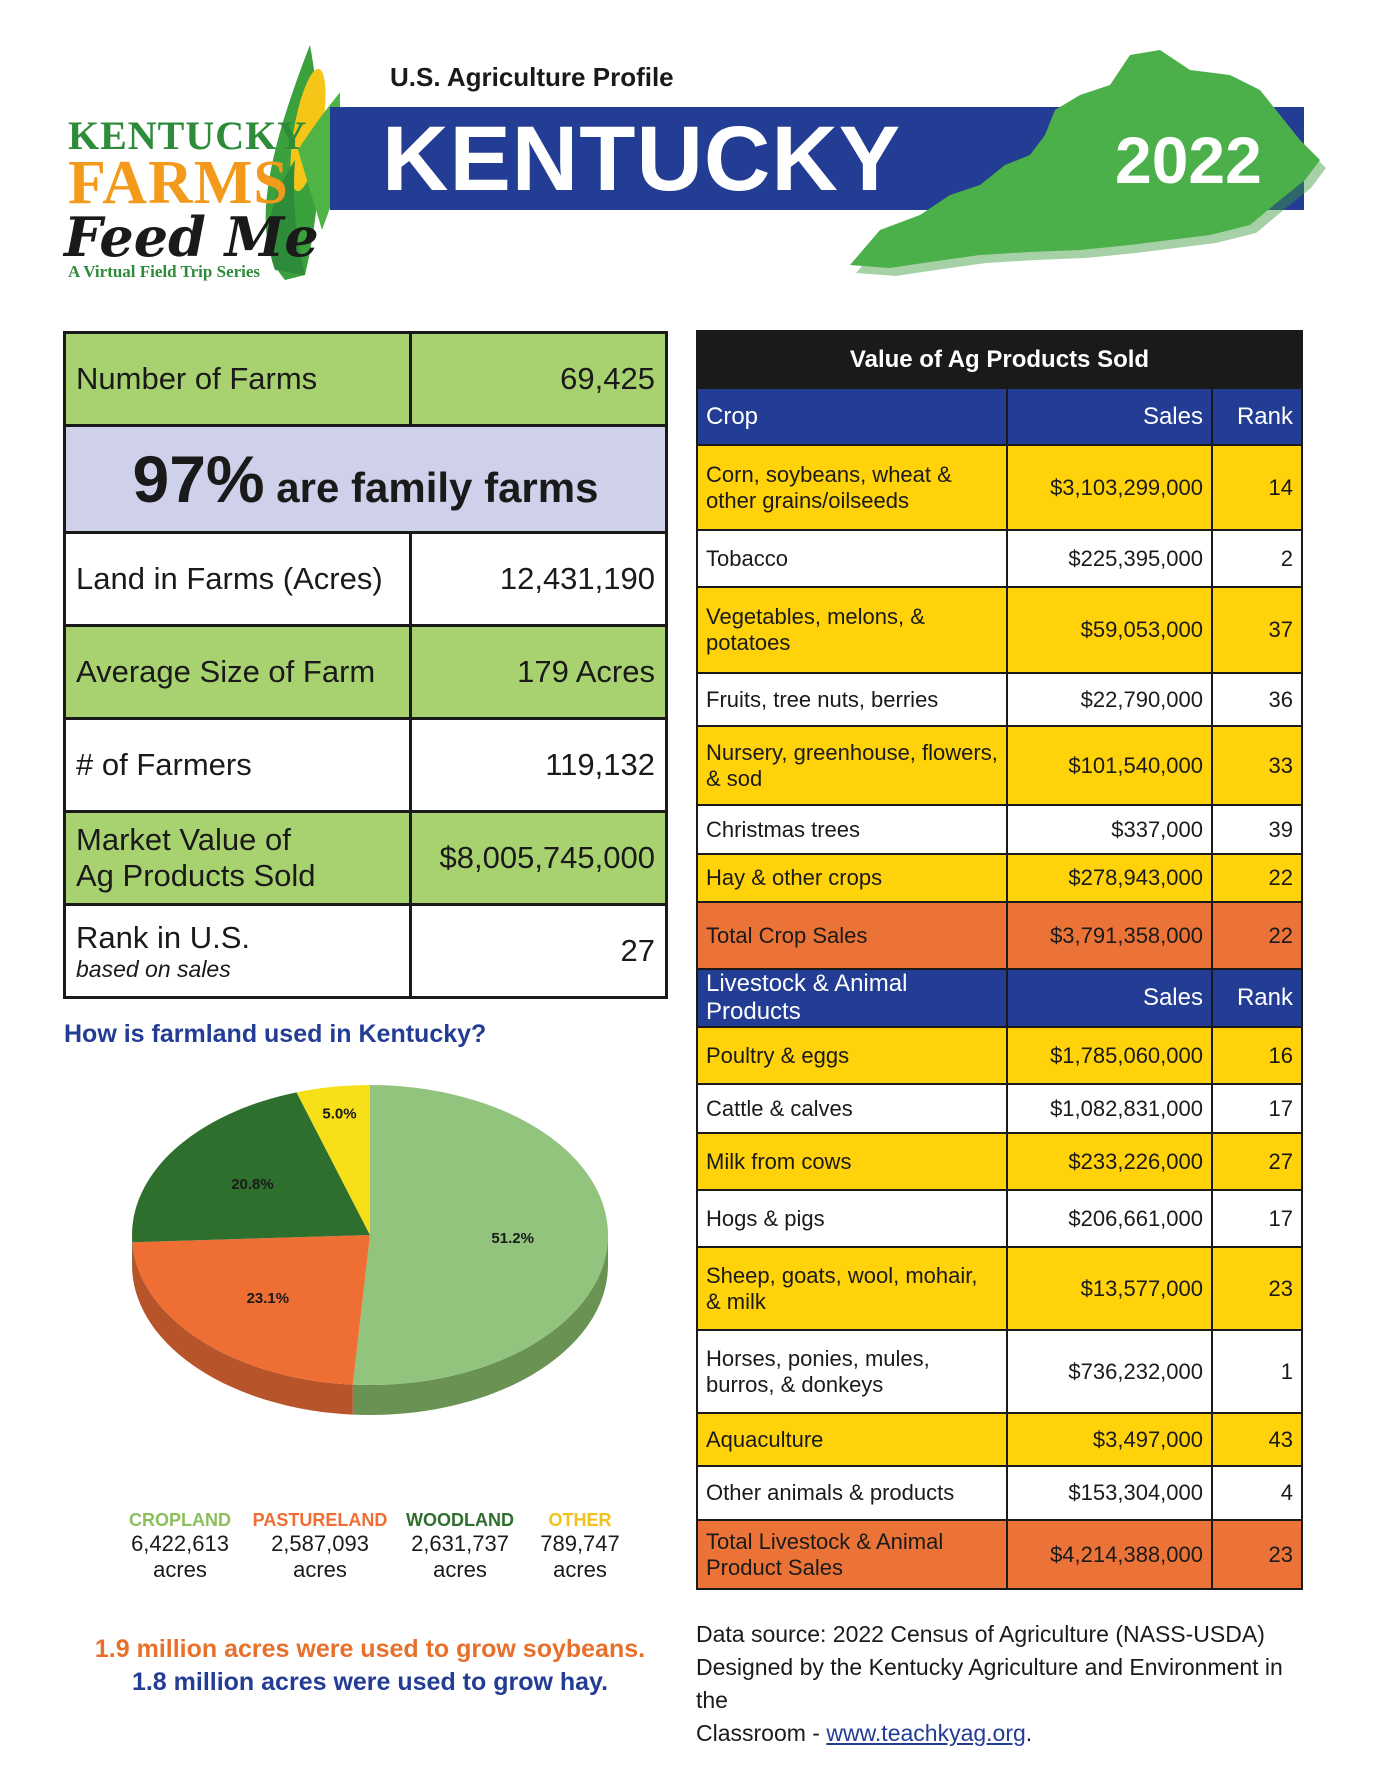  Describe the element at coordinates (852, 829) in the screenshot. I see `row-name: Christmas trees` at that location.